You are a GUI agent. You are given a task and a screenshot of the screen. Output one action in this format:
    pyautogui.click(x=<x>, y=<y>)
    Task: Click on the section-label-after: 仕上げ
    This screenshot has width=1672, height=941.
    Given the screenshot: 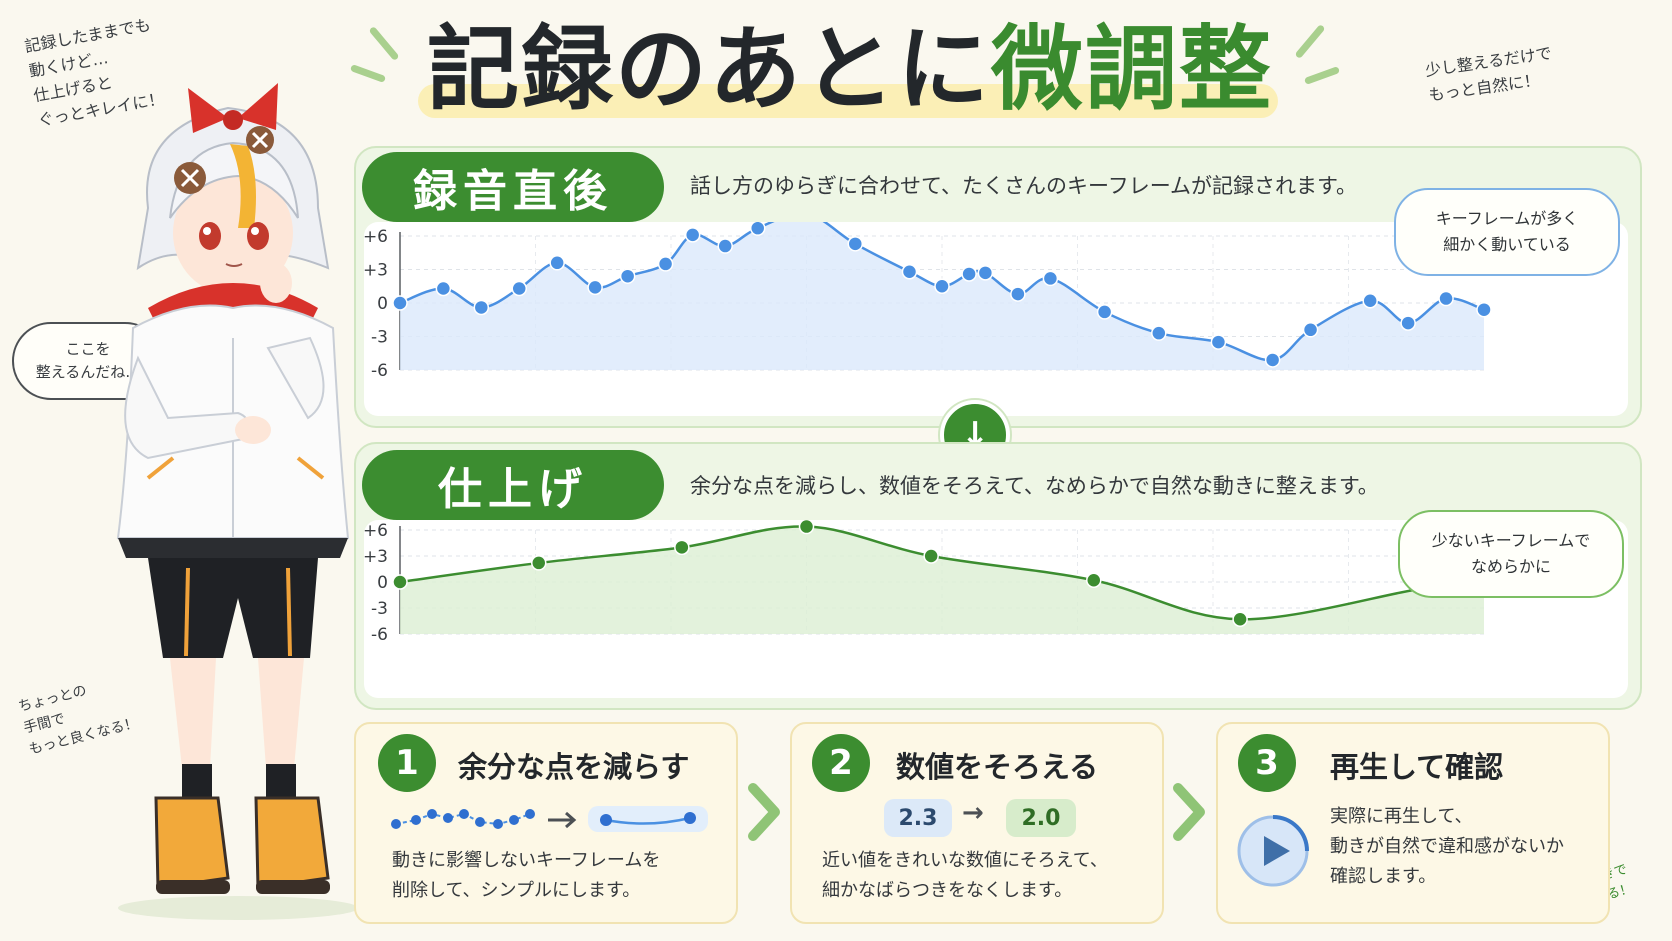 What is the action you would take?
    pyautogui.click(x=513, y=485)
    